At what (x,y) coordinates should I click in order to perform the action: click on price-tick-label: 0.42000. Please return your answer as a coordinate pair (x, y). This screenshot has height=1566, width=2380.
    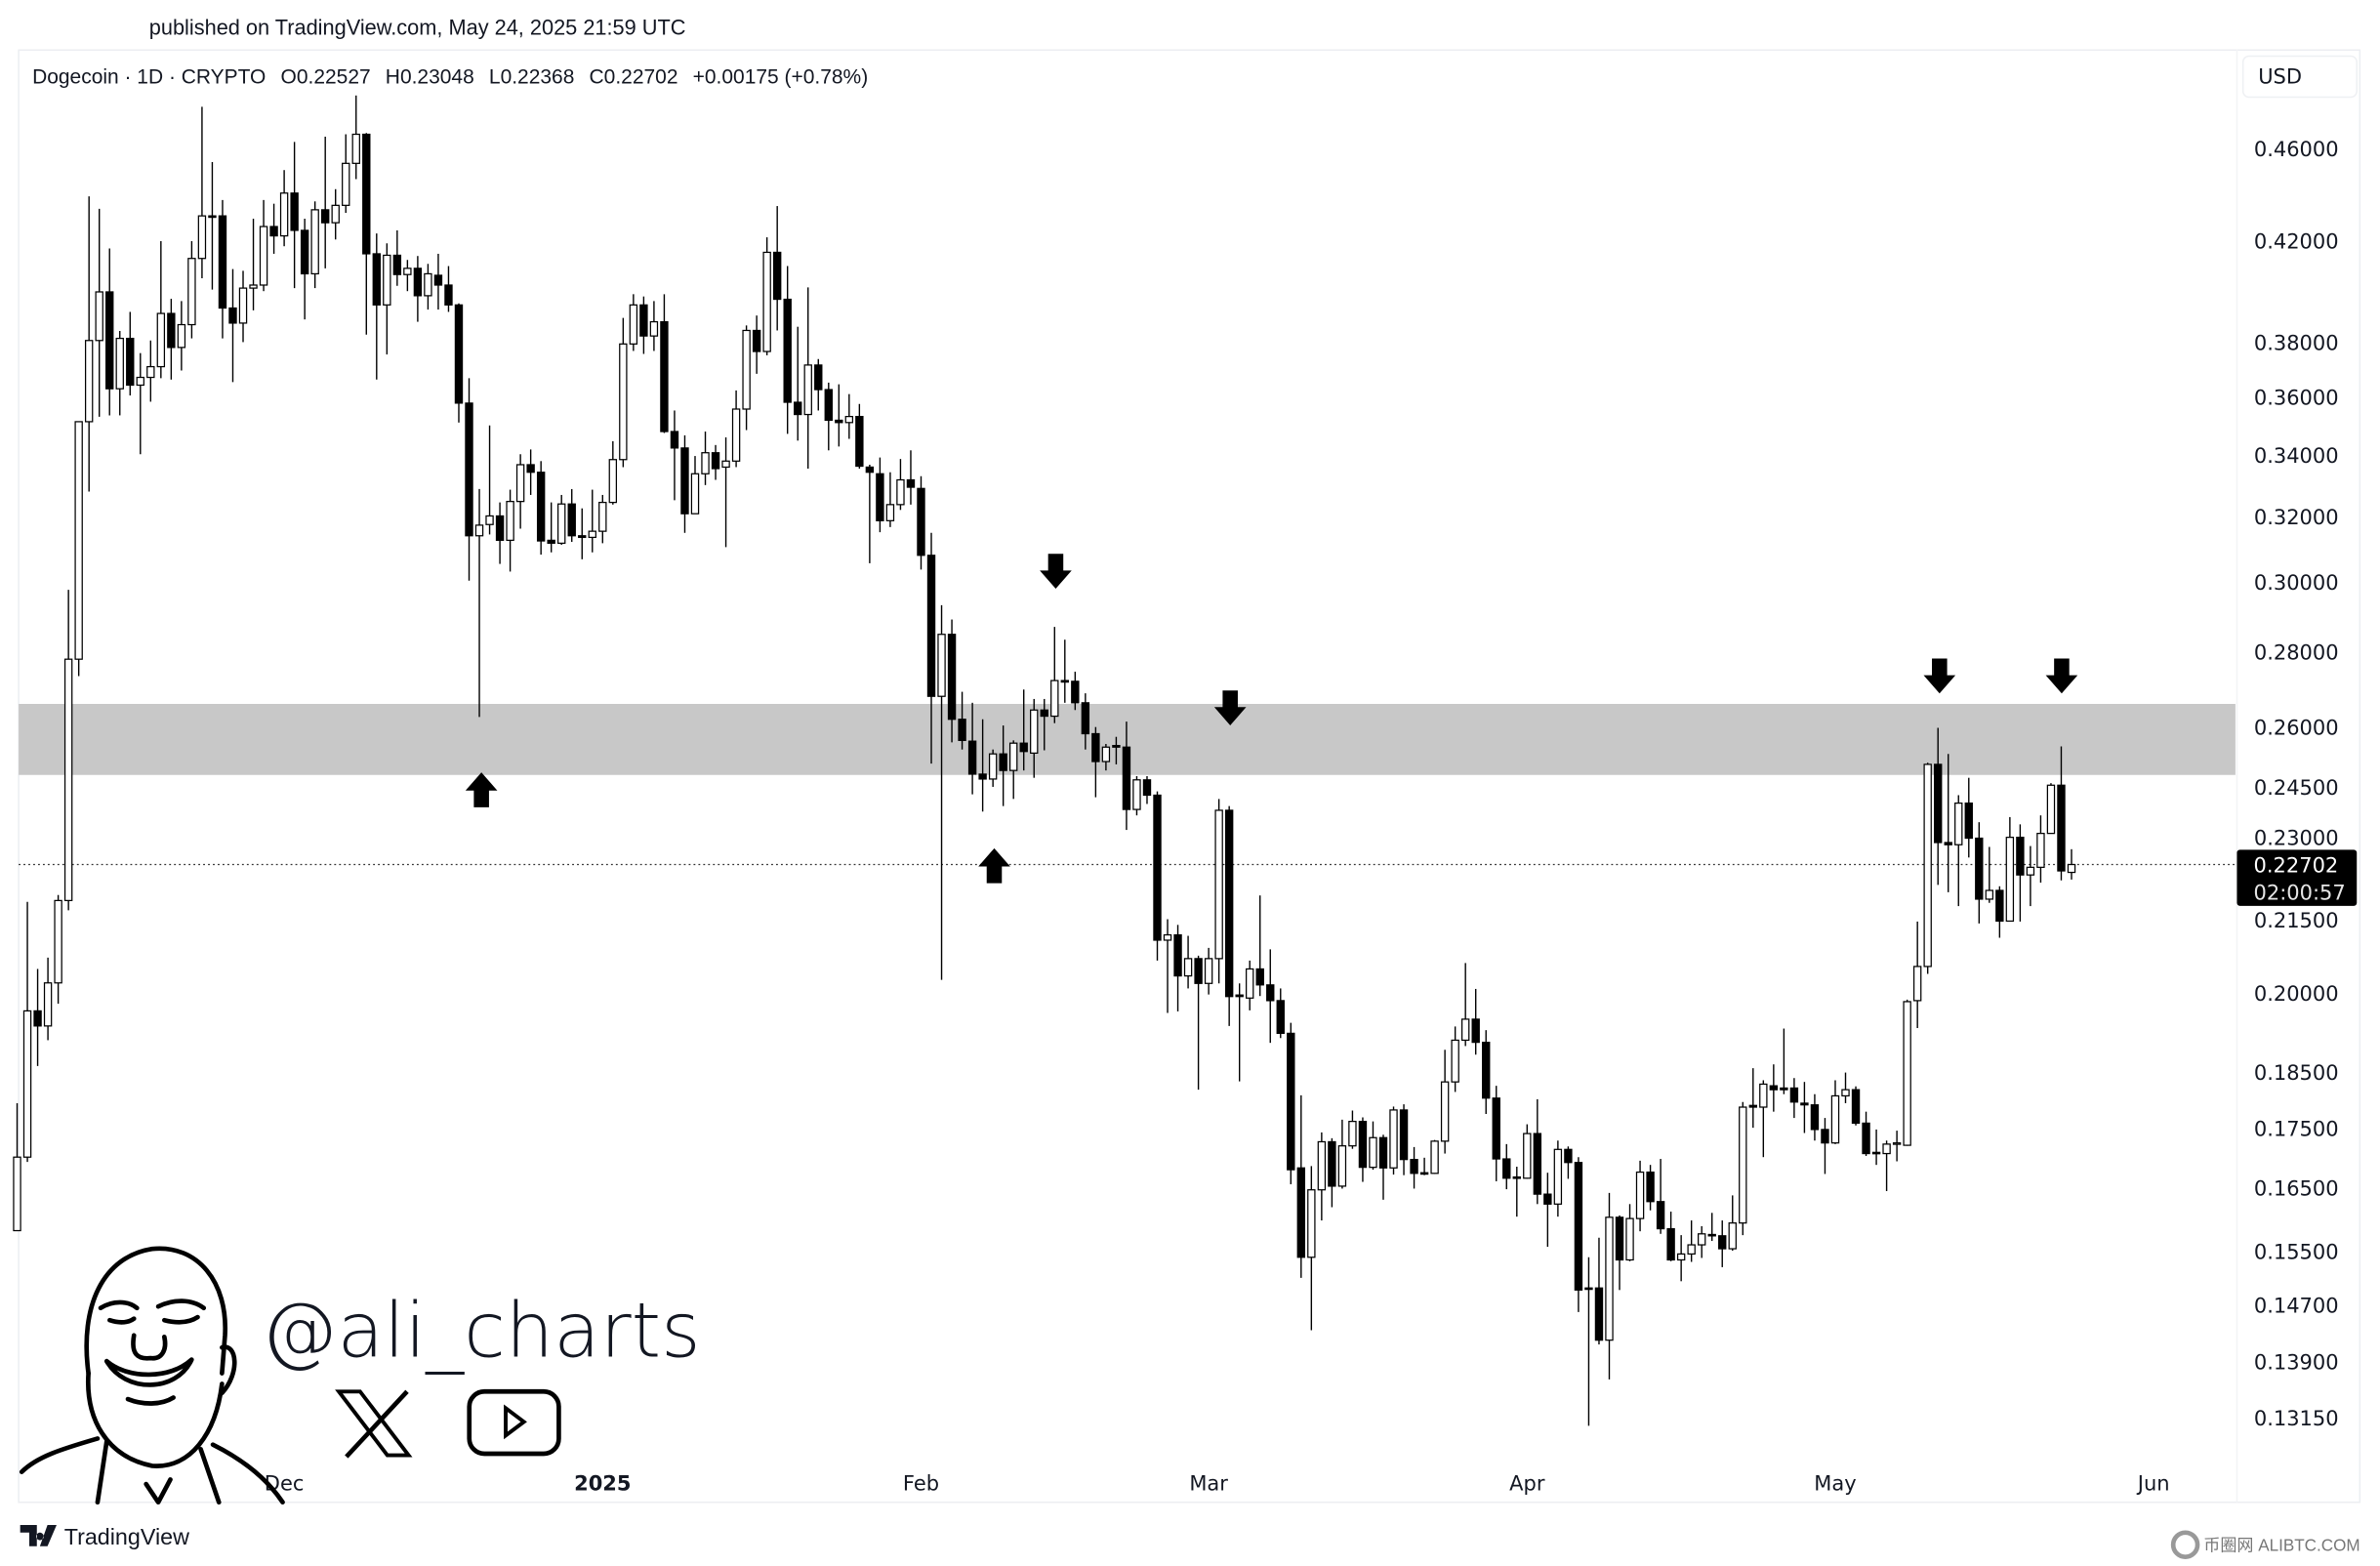
    Looking at the image, I should click on (2296, 242).